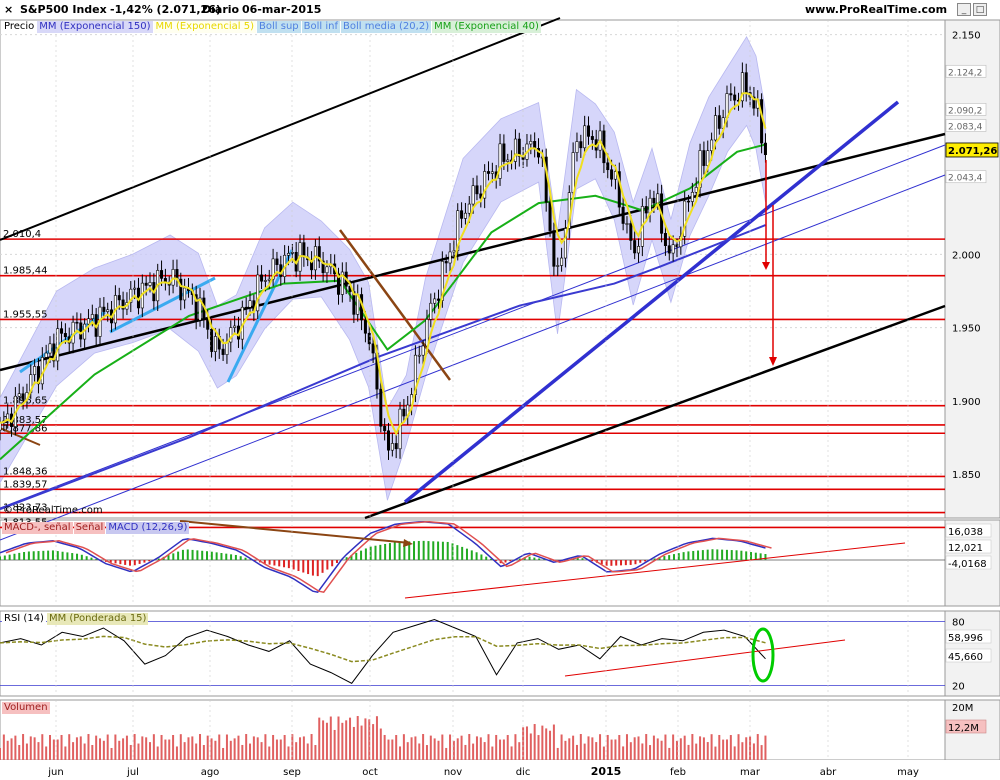 This screenshot has height=780, width=1000. I want to click on month-label: dic, so click(523, 772).